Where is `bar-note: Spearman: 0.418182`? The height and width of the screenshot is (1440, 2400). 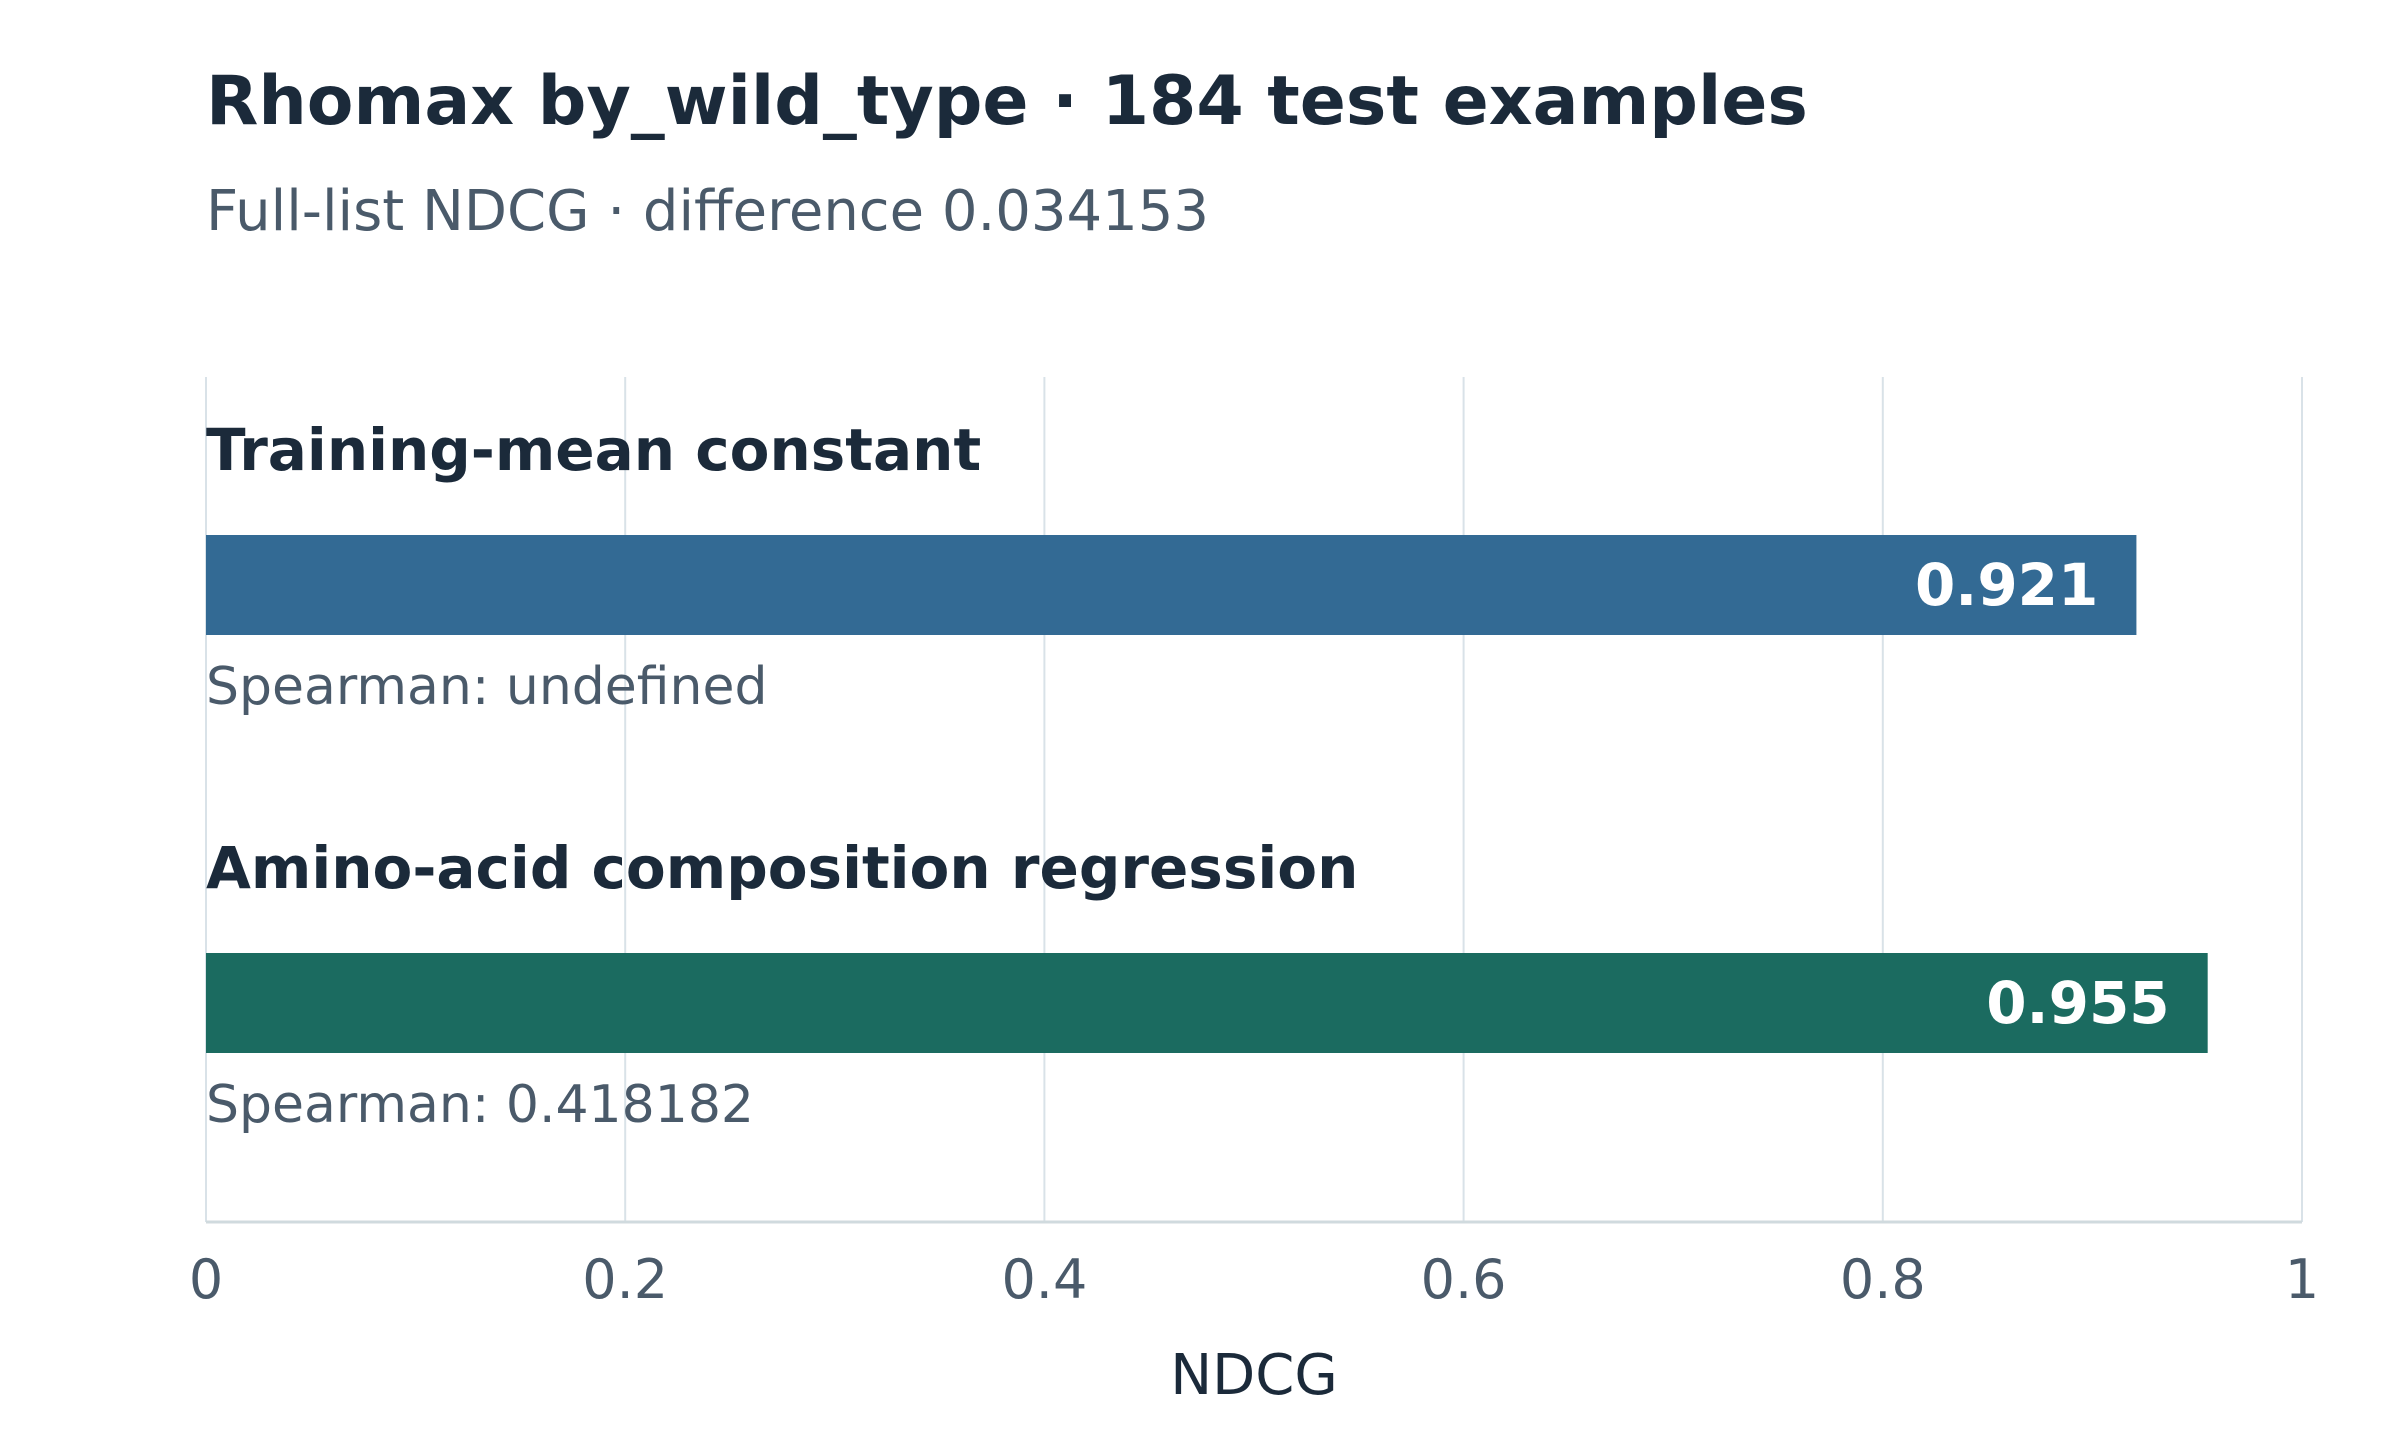
bar-note: Spearman: 0.418182 is located at coordinates (480, 1105).